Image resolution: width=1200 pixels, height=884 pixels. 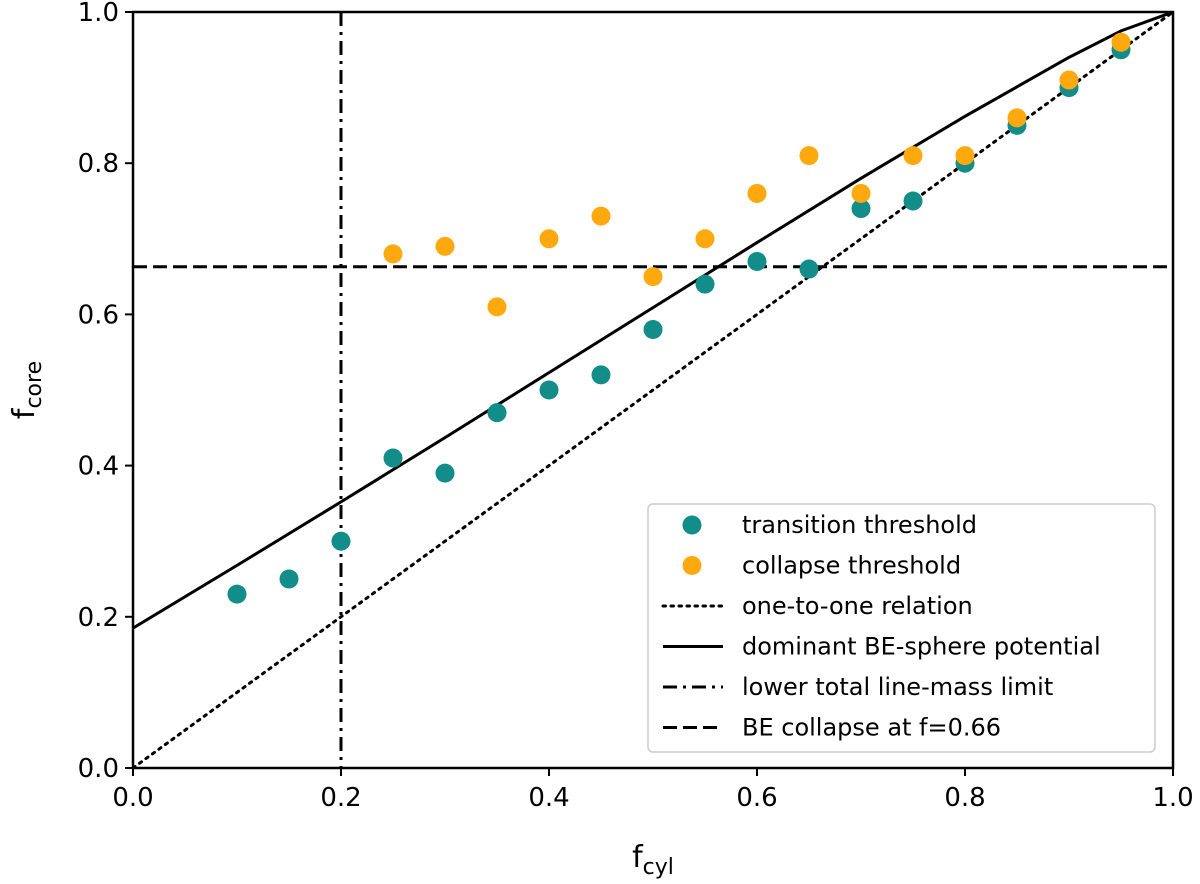 What do you see at coordinates (34, 385) in the screenshot?
I see `y-axis-label-sub: core` at bounding box center [34, 385].